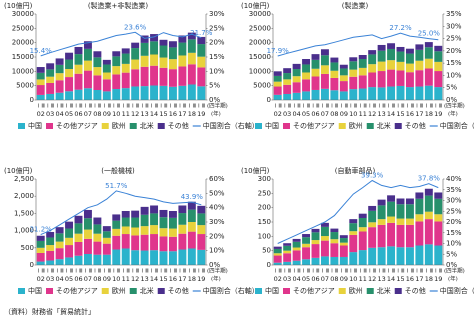 The image size is (474, 319). Describe the element at coordinates (163, 279) in the screenshot. I see `x-tick-label: 15` at that location.